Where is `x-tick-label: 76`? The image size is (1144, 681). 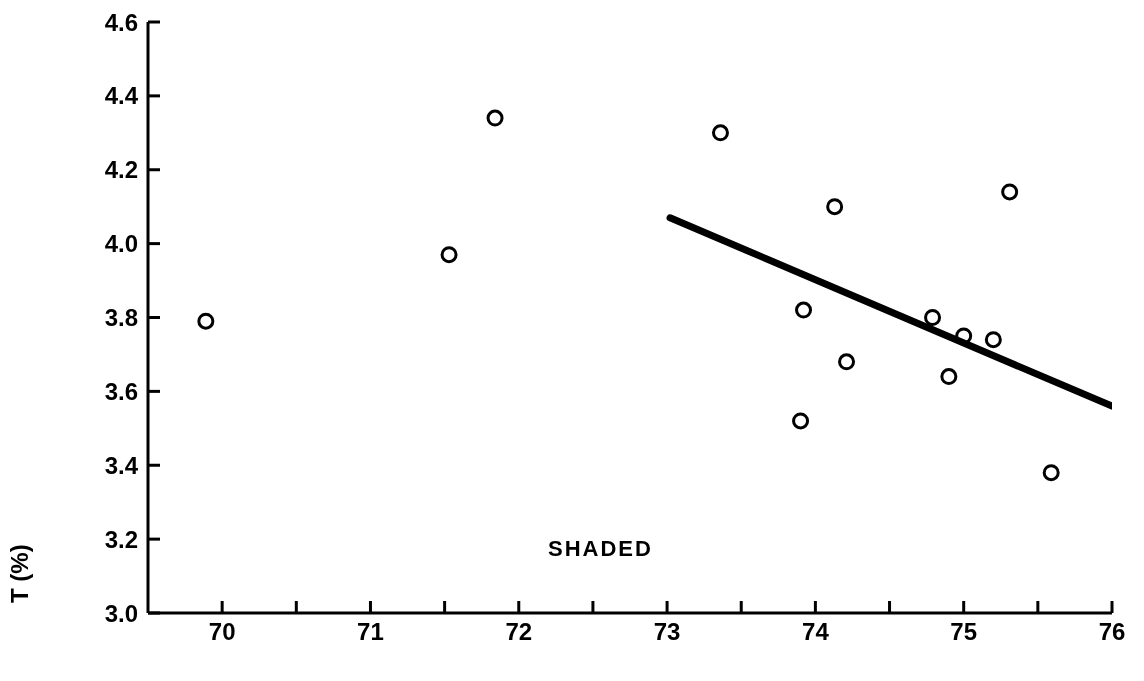 x-tick-label: 76 is located at coordinates (1112, 632).